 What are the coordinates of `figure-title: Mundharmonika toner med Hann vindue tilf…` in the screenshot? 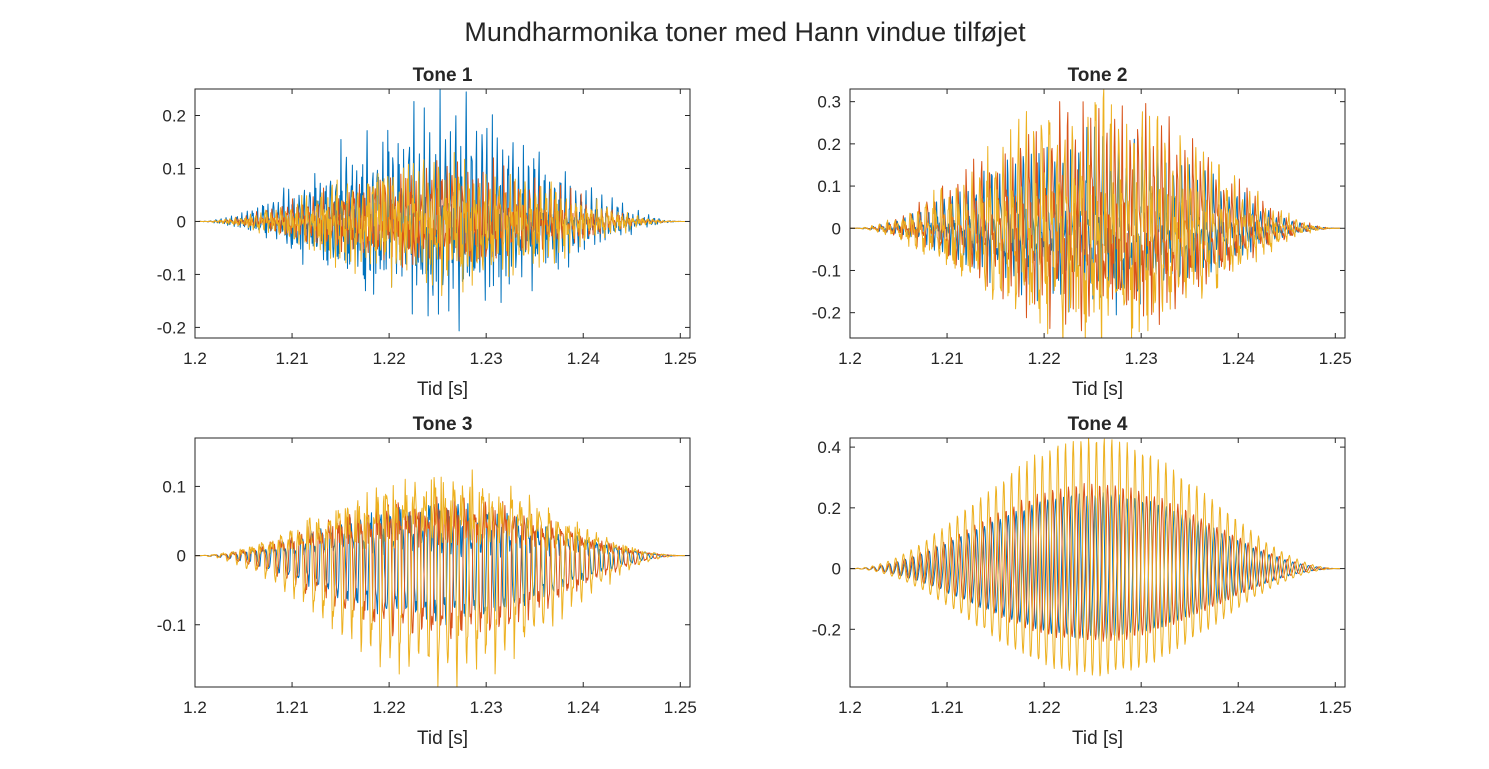 It's located at (745, 32).